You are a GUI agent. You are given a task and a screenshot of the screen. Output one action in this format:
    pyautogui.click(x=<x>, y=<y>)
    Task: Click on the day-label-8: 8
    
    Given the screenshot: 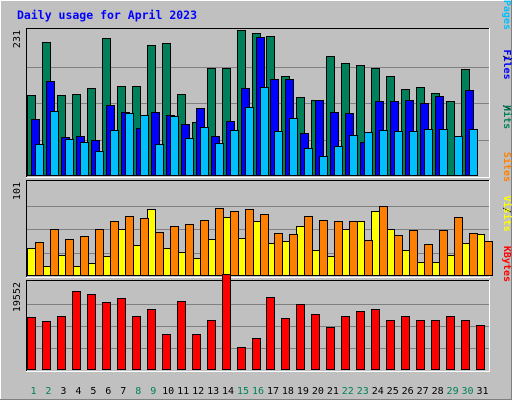 What is the action you would take?
    pyautogui.click(x=138, y=391)
    